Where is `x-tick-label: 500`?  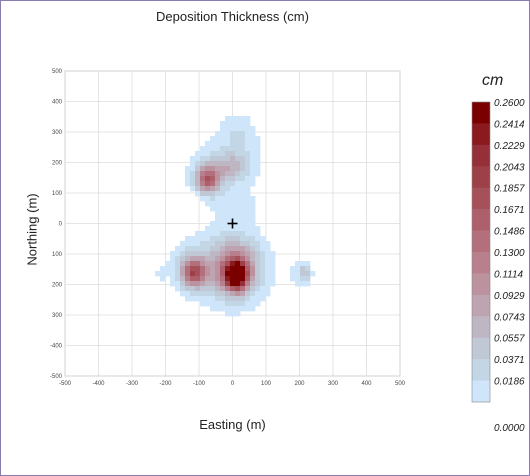
x-tick-label: 500 is located at coordinates (400, 384).